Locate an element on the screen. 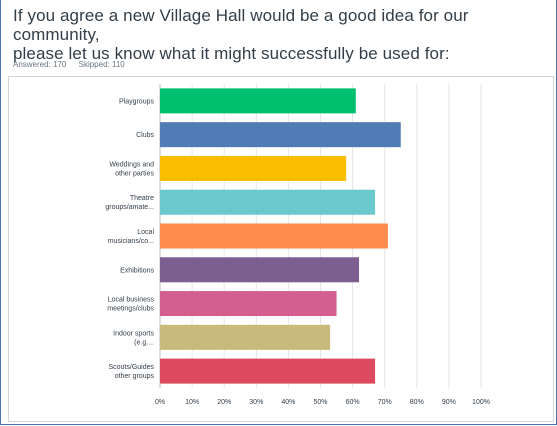  x-tick-label: 100% is located at coordinates (481, 402).